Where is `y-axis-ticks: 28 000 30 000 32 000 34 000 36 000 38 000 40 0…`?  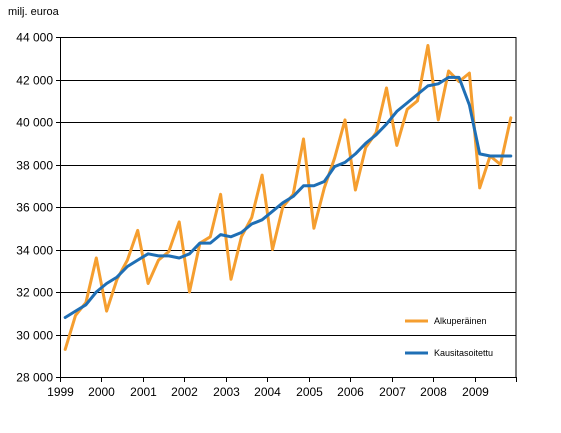 y-axis-ticks: 28 000 30 000 32 000 34 000 36 000 38 000 40 0… is located at coordinates (38, 208).